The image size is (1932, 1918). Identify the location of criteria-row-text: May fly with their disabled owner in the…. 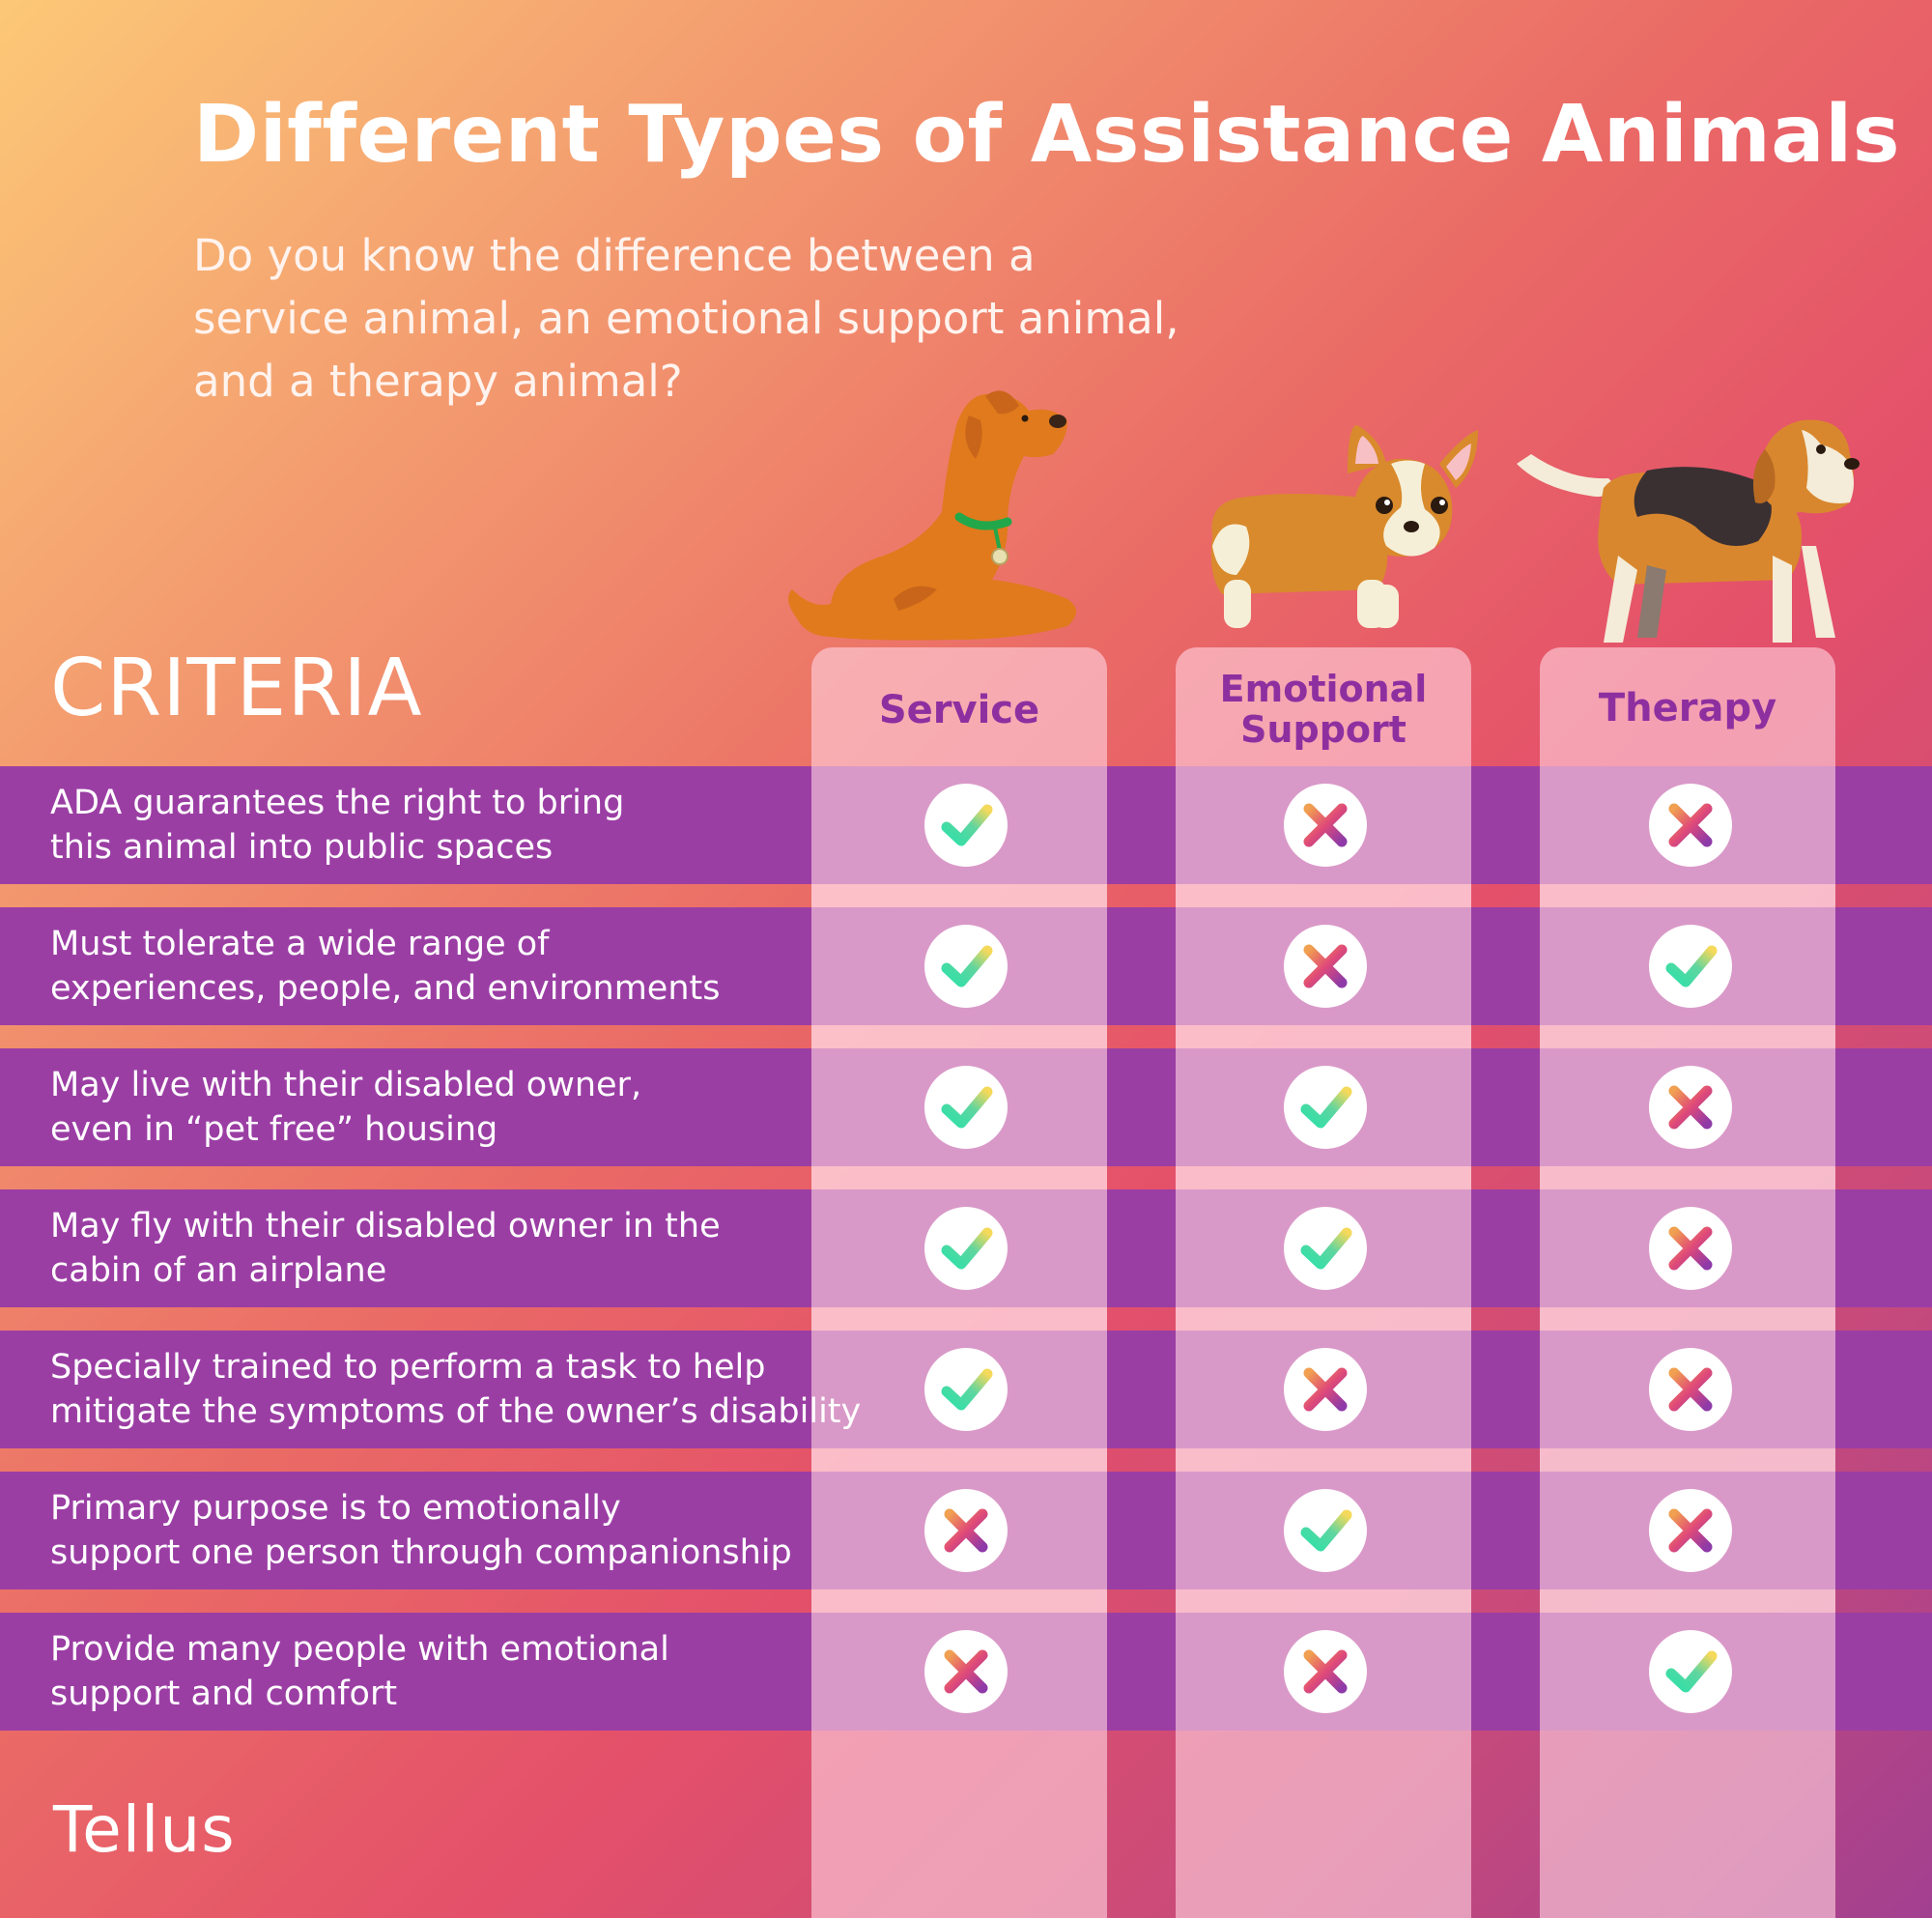
(385, 1248).